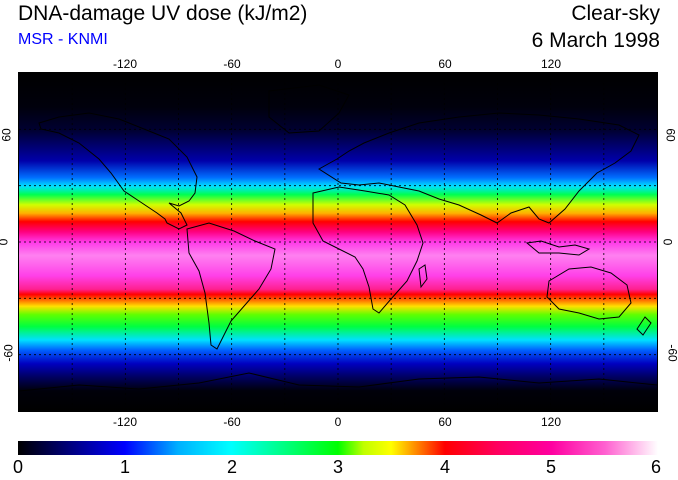  Describe the element at coordinates (163, 13) in the screenshot. I see `map-title: DNA-damage UV dose (kJ/m2)` at that location.